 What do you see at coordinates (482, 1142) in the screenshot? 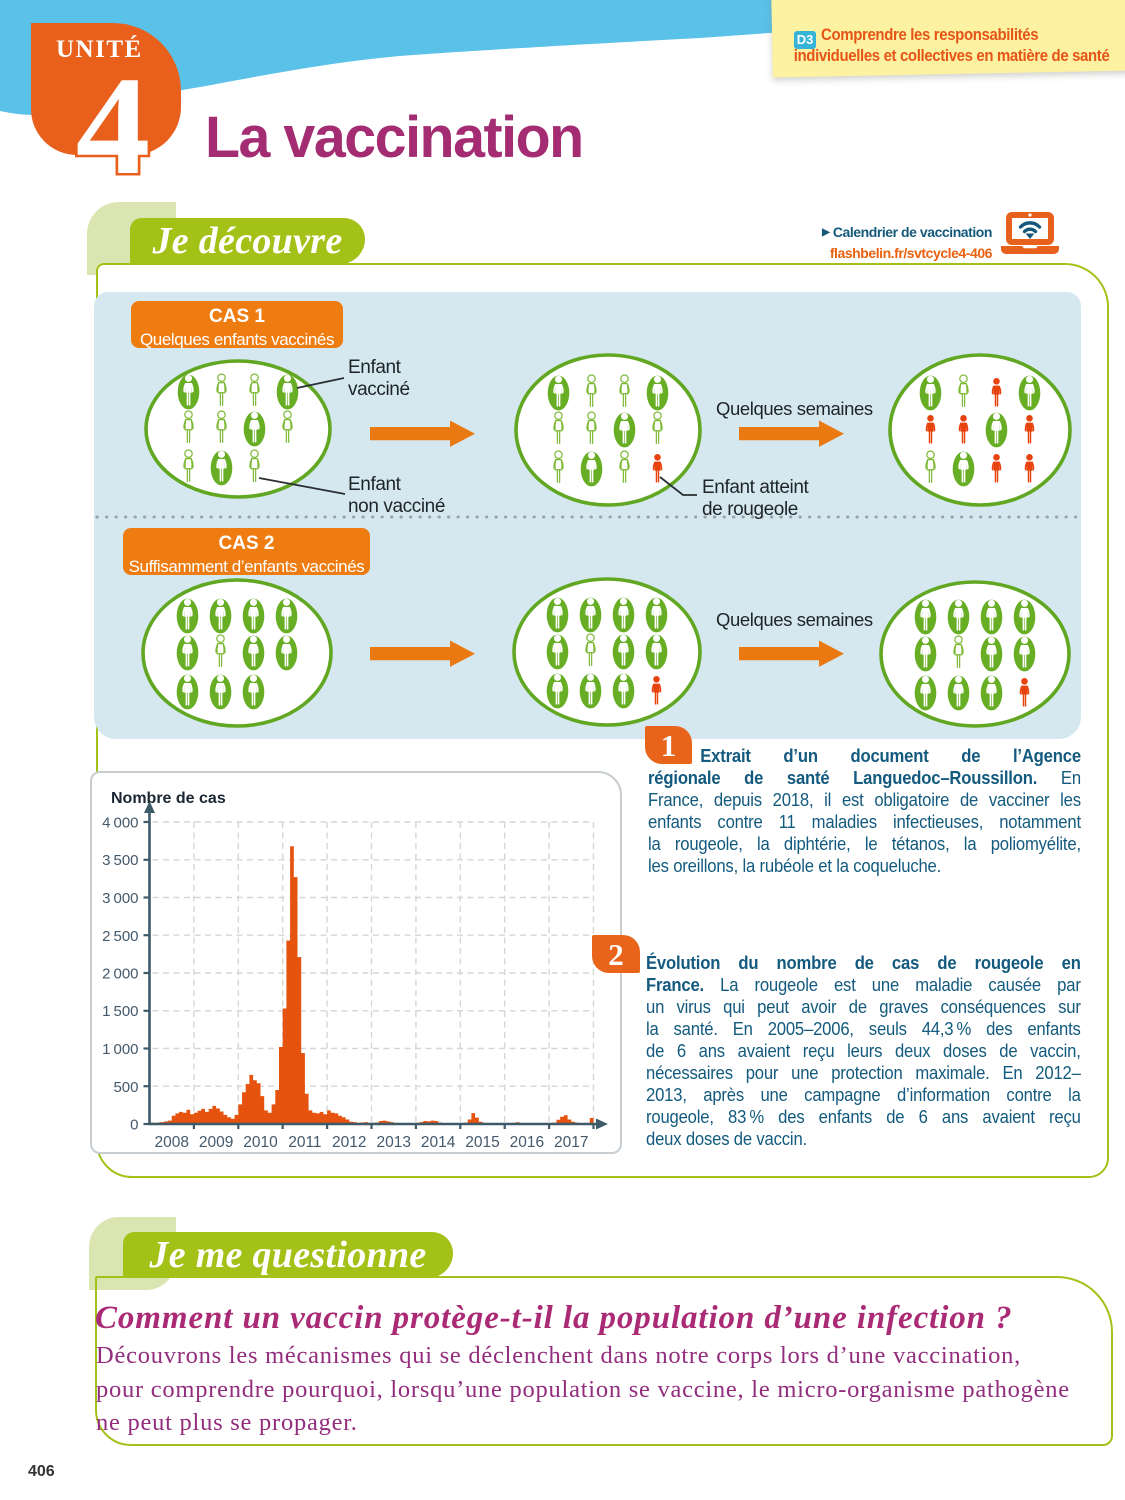
I see `svg-text: 2015` at bounding box center [482, 1142].